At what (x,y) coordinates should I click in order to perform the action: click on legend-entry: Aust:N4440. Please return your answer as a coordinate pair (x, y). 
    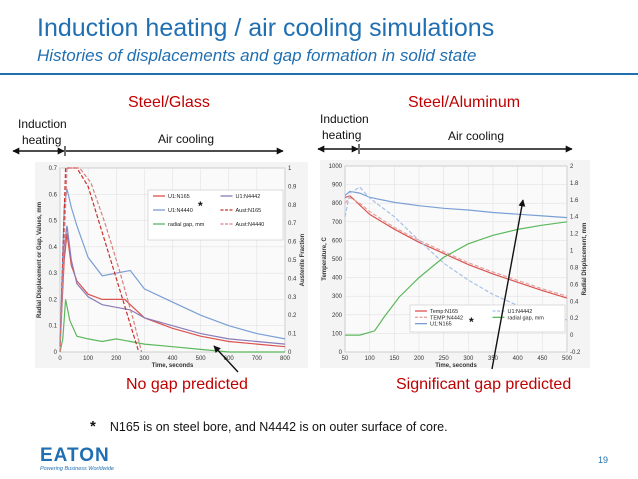
    Looking at the image, I should click on (250, 225).